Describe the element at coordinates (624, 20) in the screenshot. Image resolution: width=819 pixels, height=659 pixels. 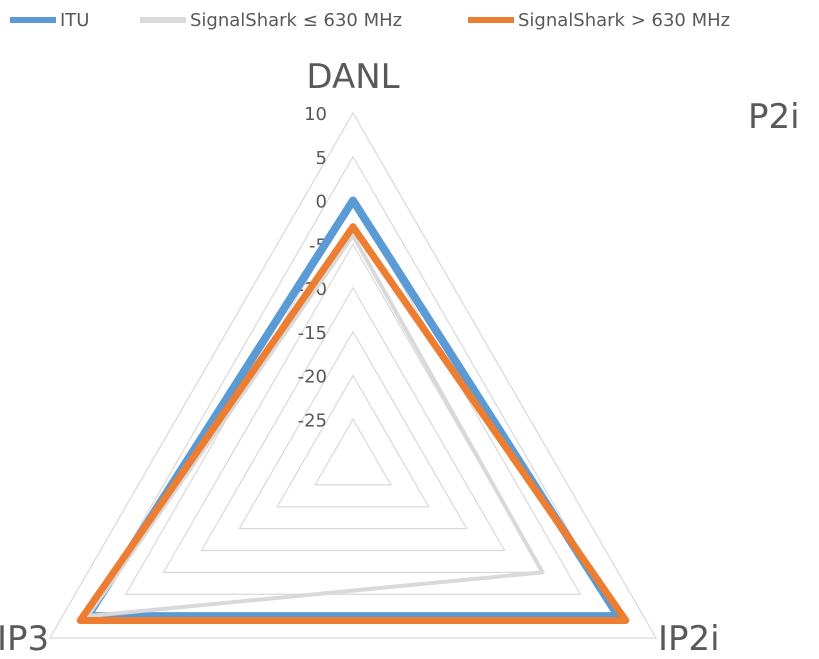
I see `legend-label-signalshark-high: SignalShark > 630 MHz` at that location.